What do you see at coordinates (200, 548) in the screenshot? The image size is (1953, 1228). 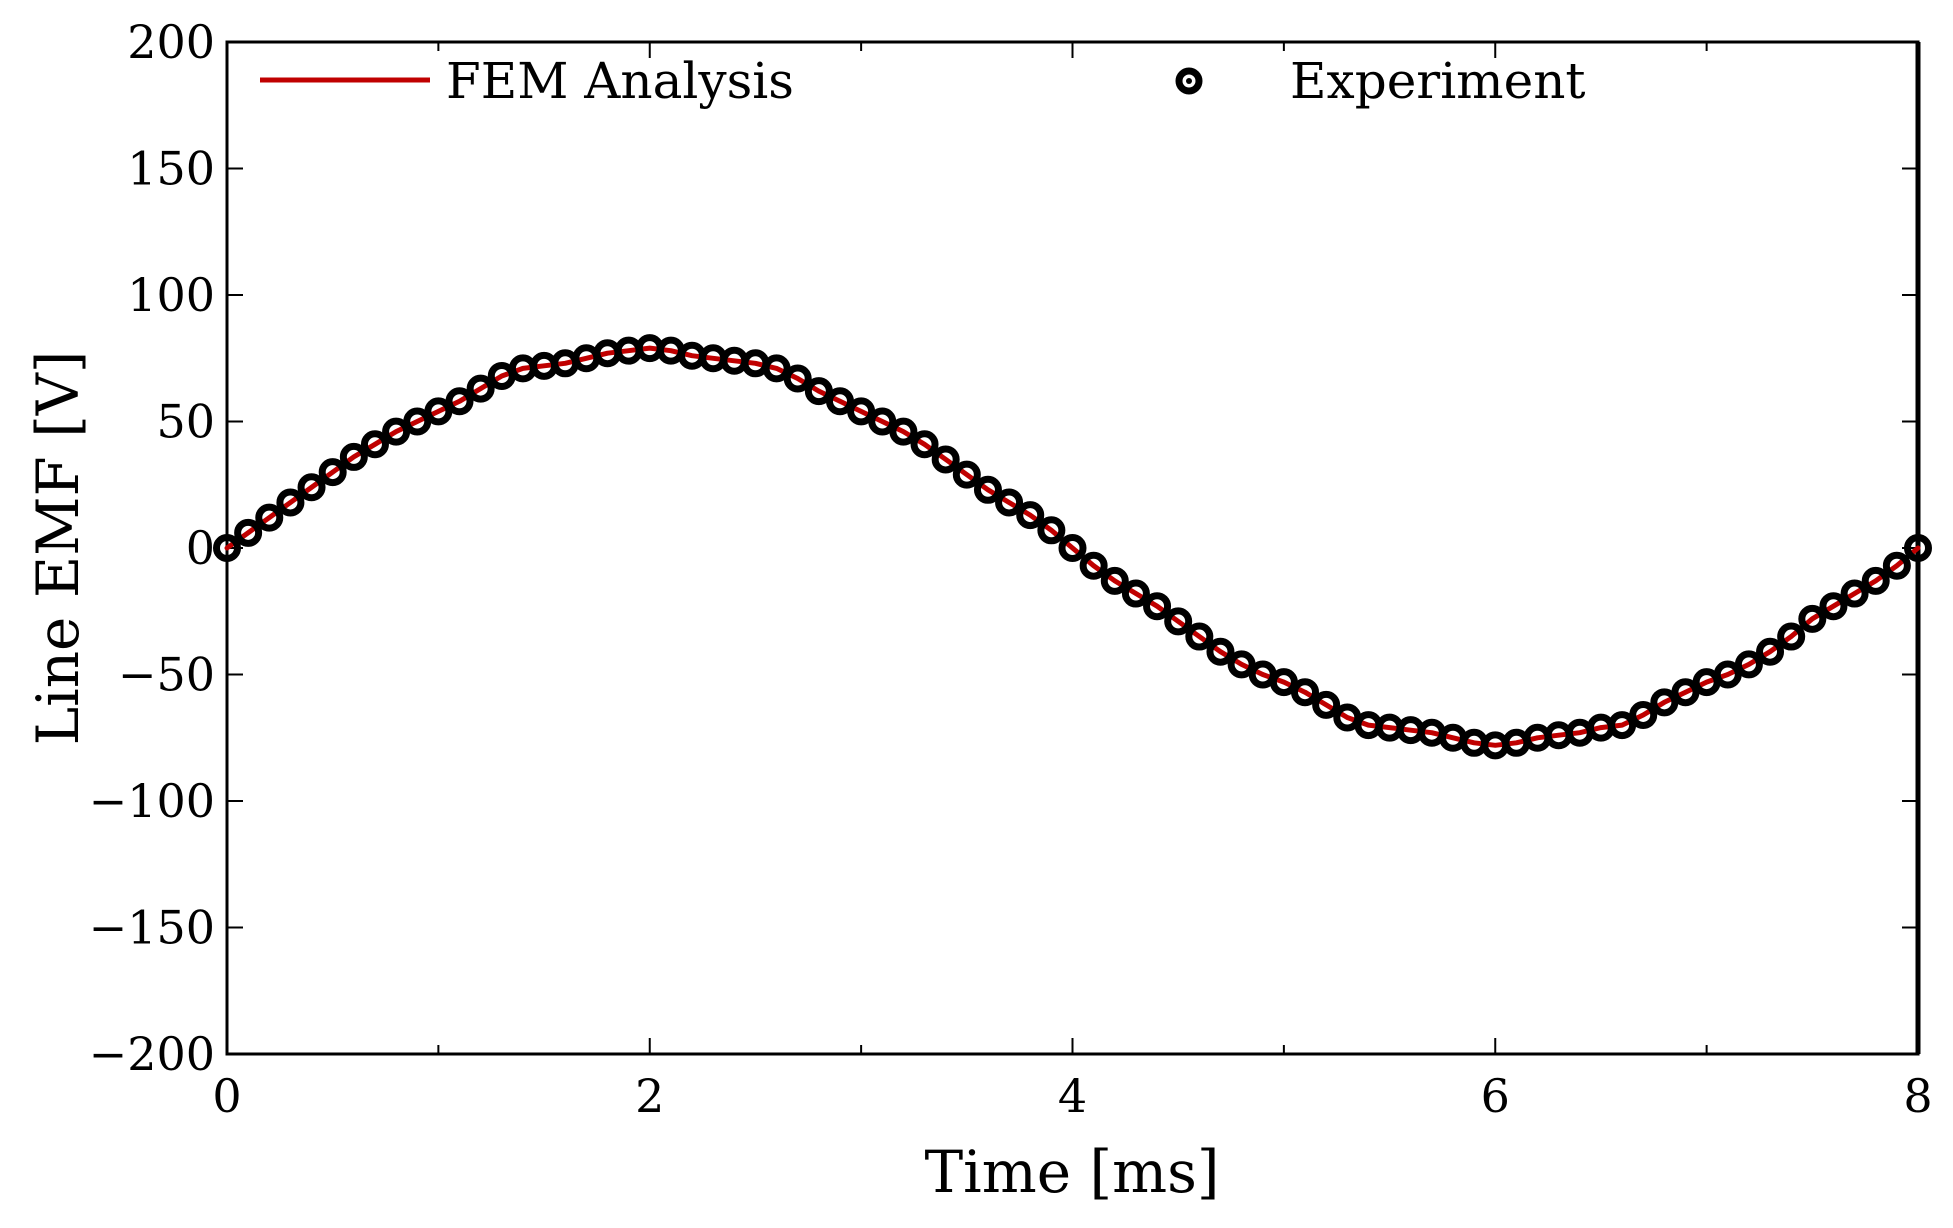 I see `y-tick-label: 0` at bounding box center [200, 548].